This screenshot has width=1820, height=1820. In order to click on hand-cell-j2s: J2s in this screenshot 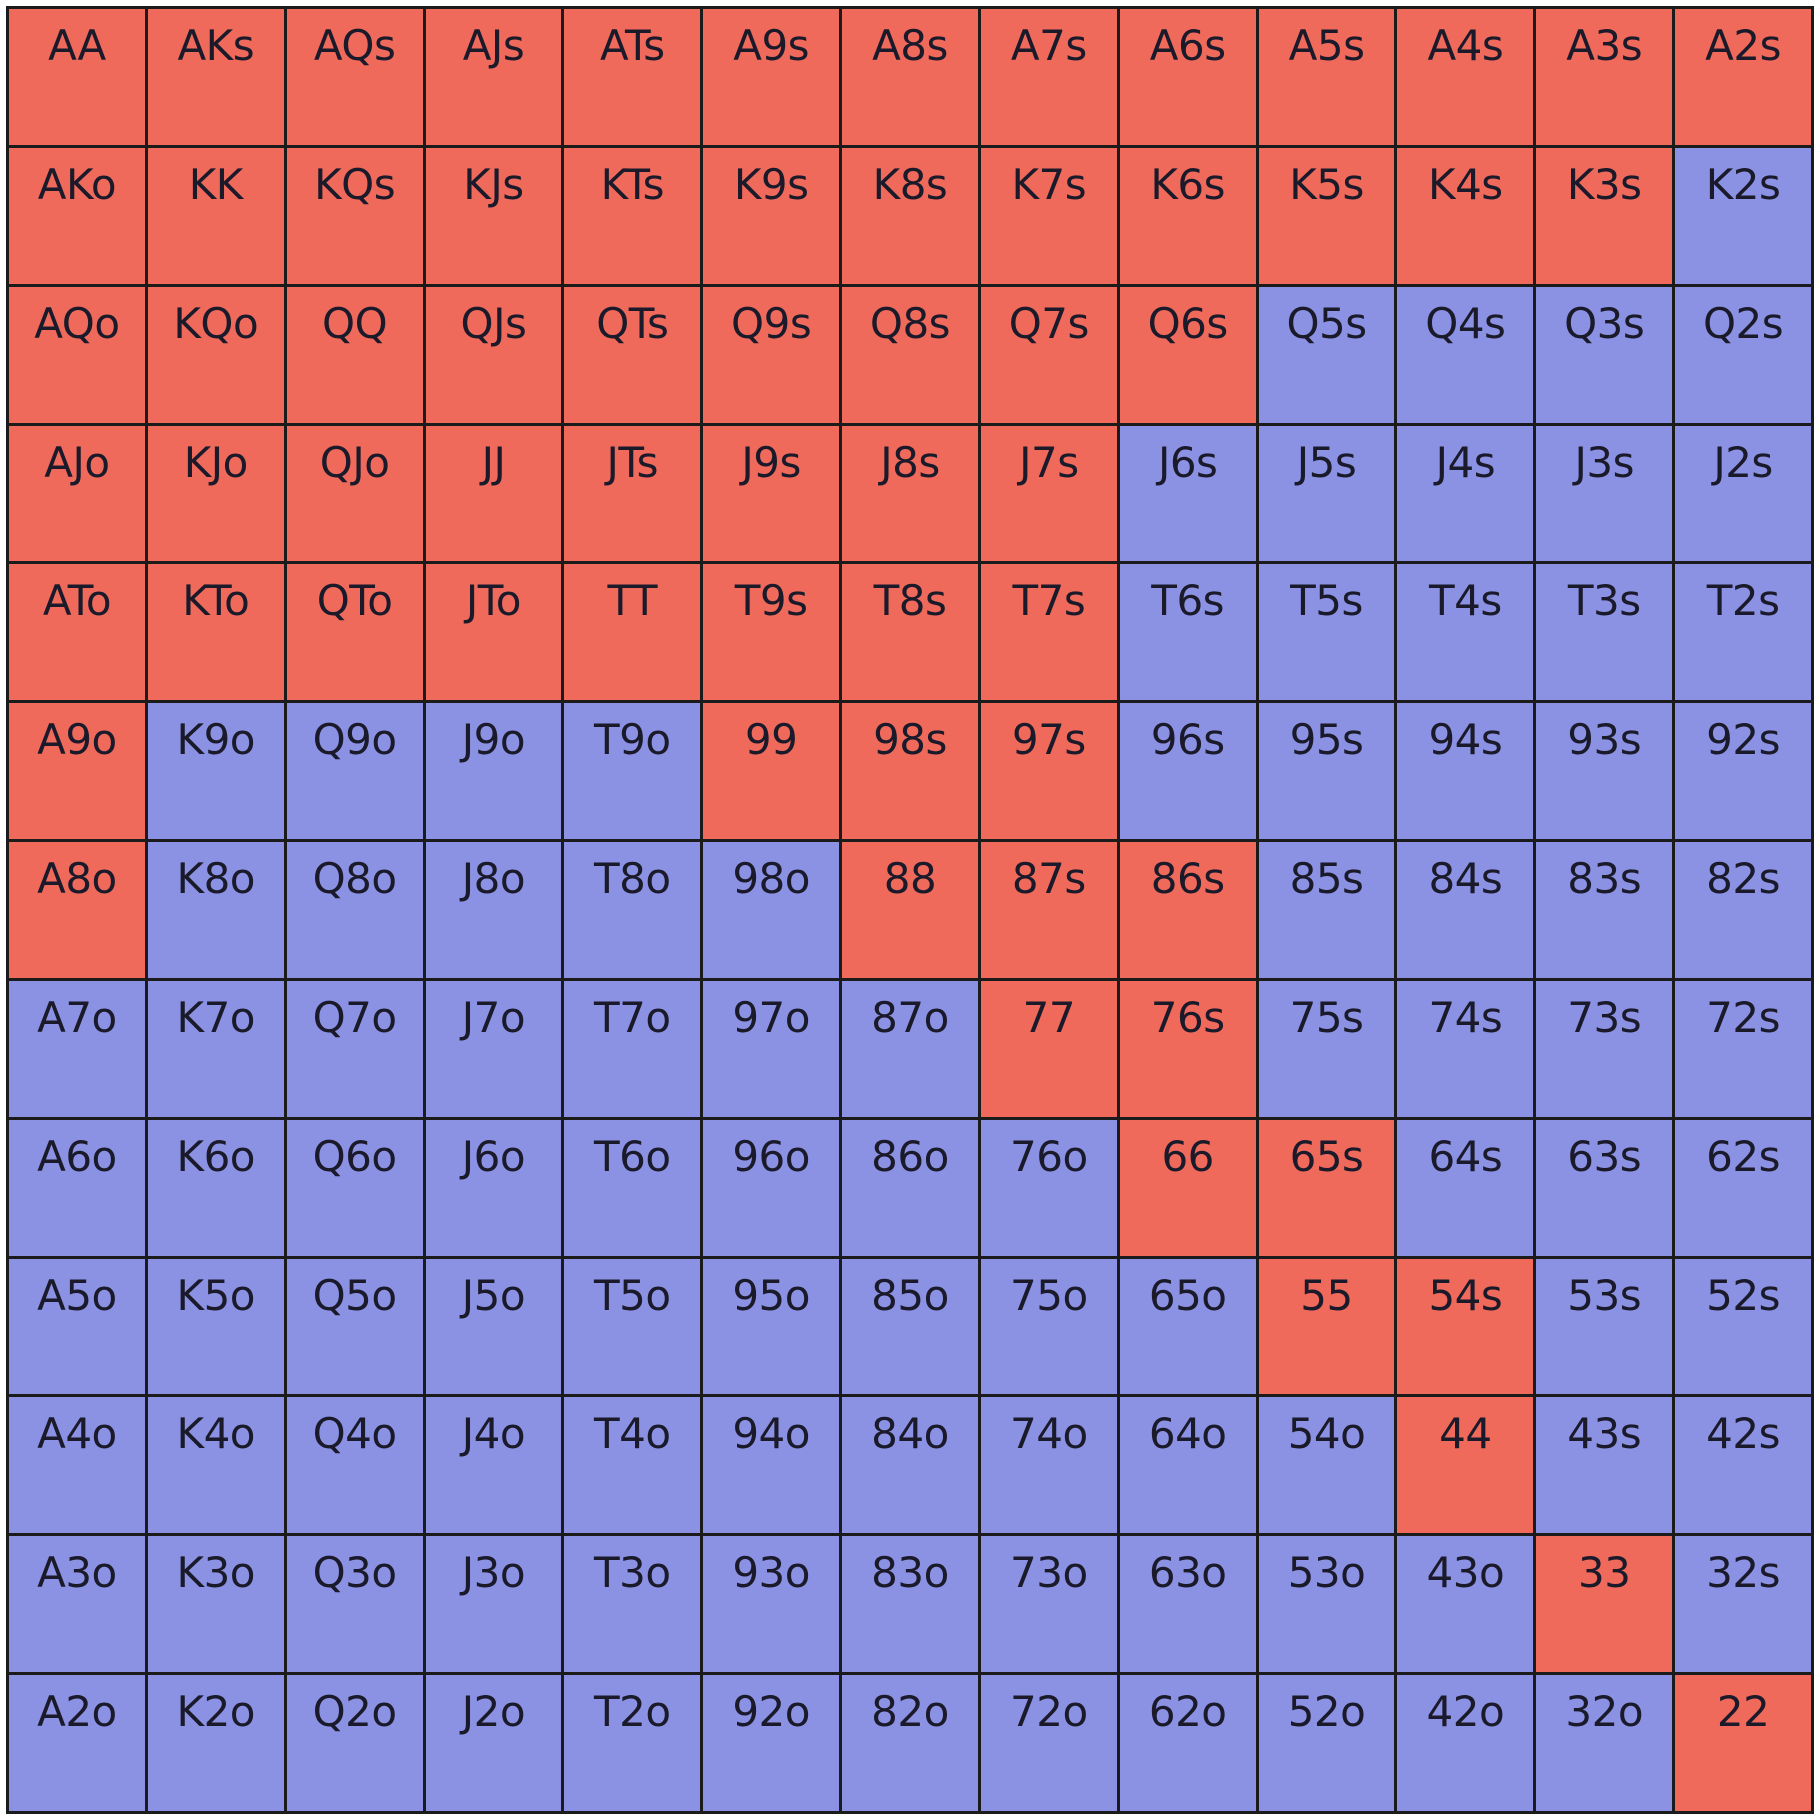, I will do `click(1743, 493)`.